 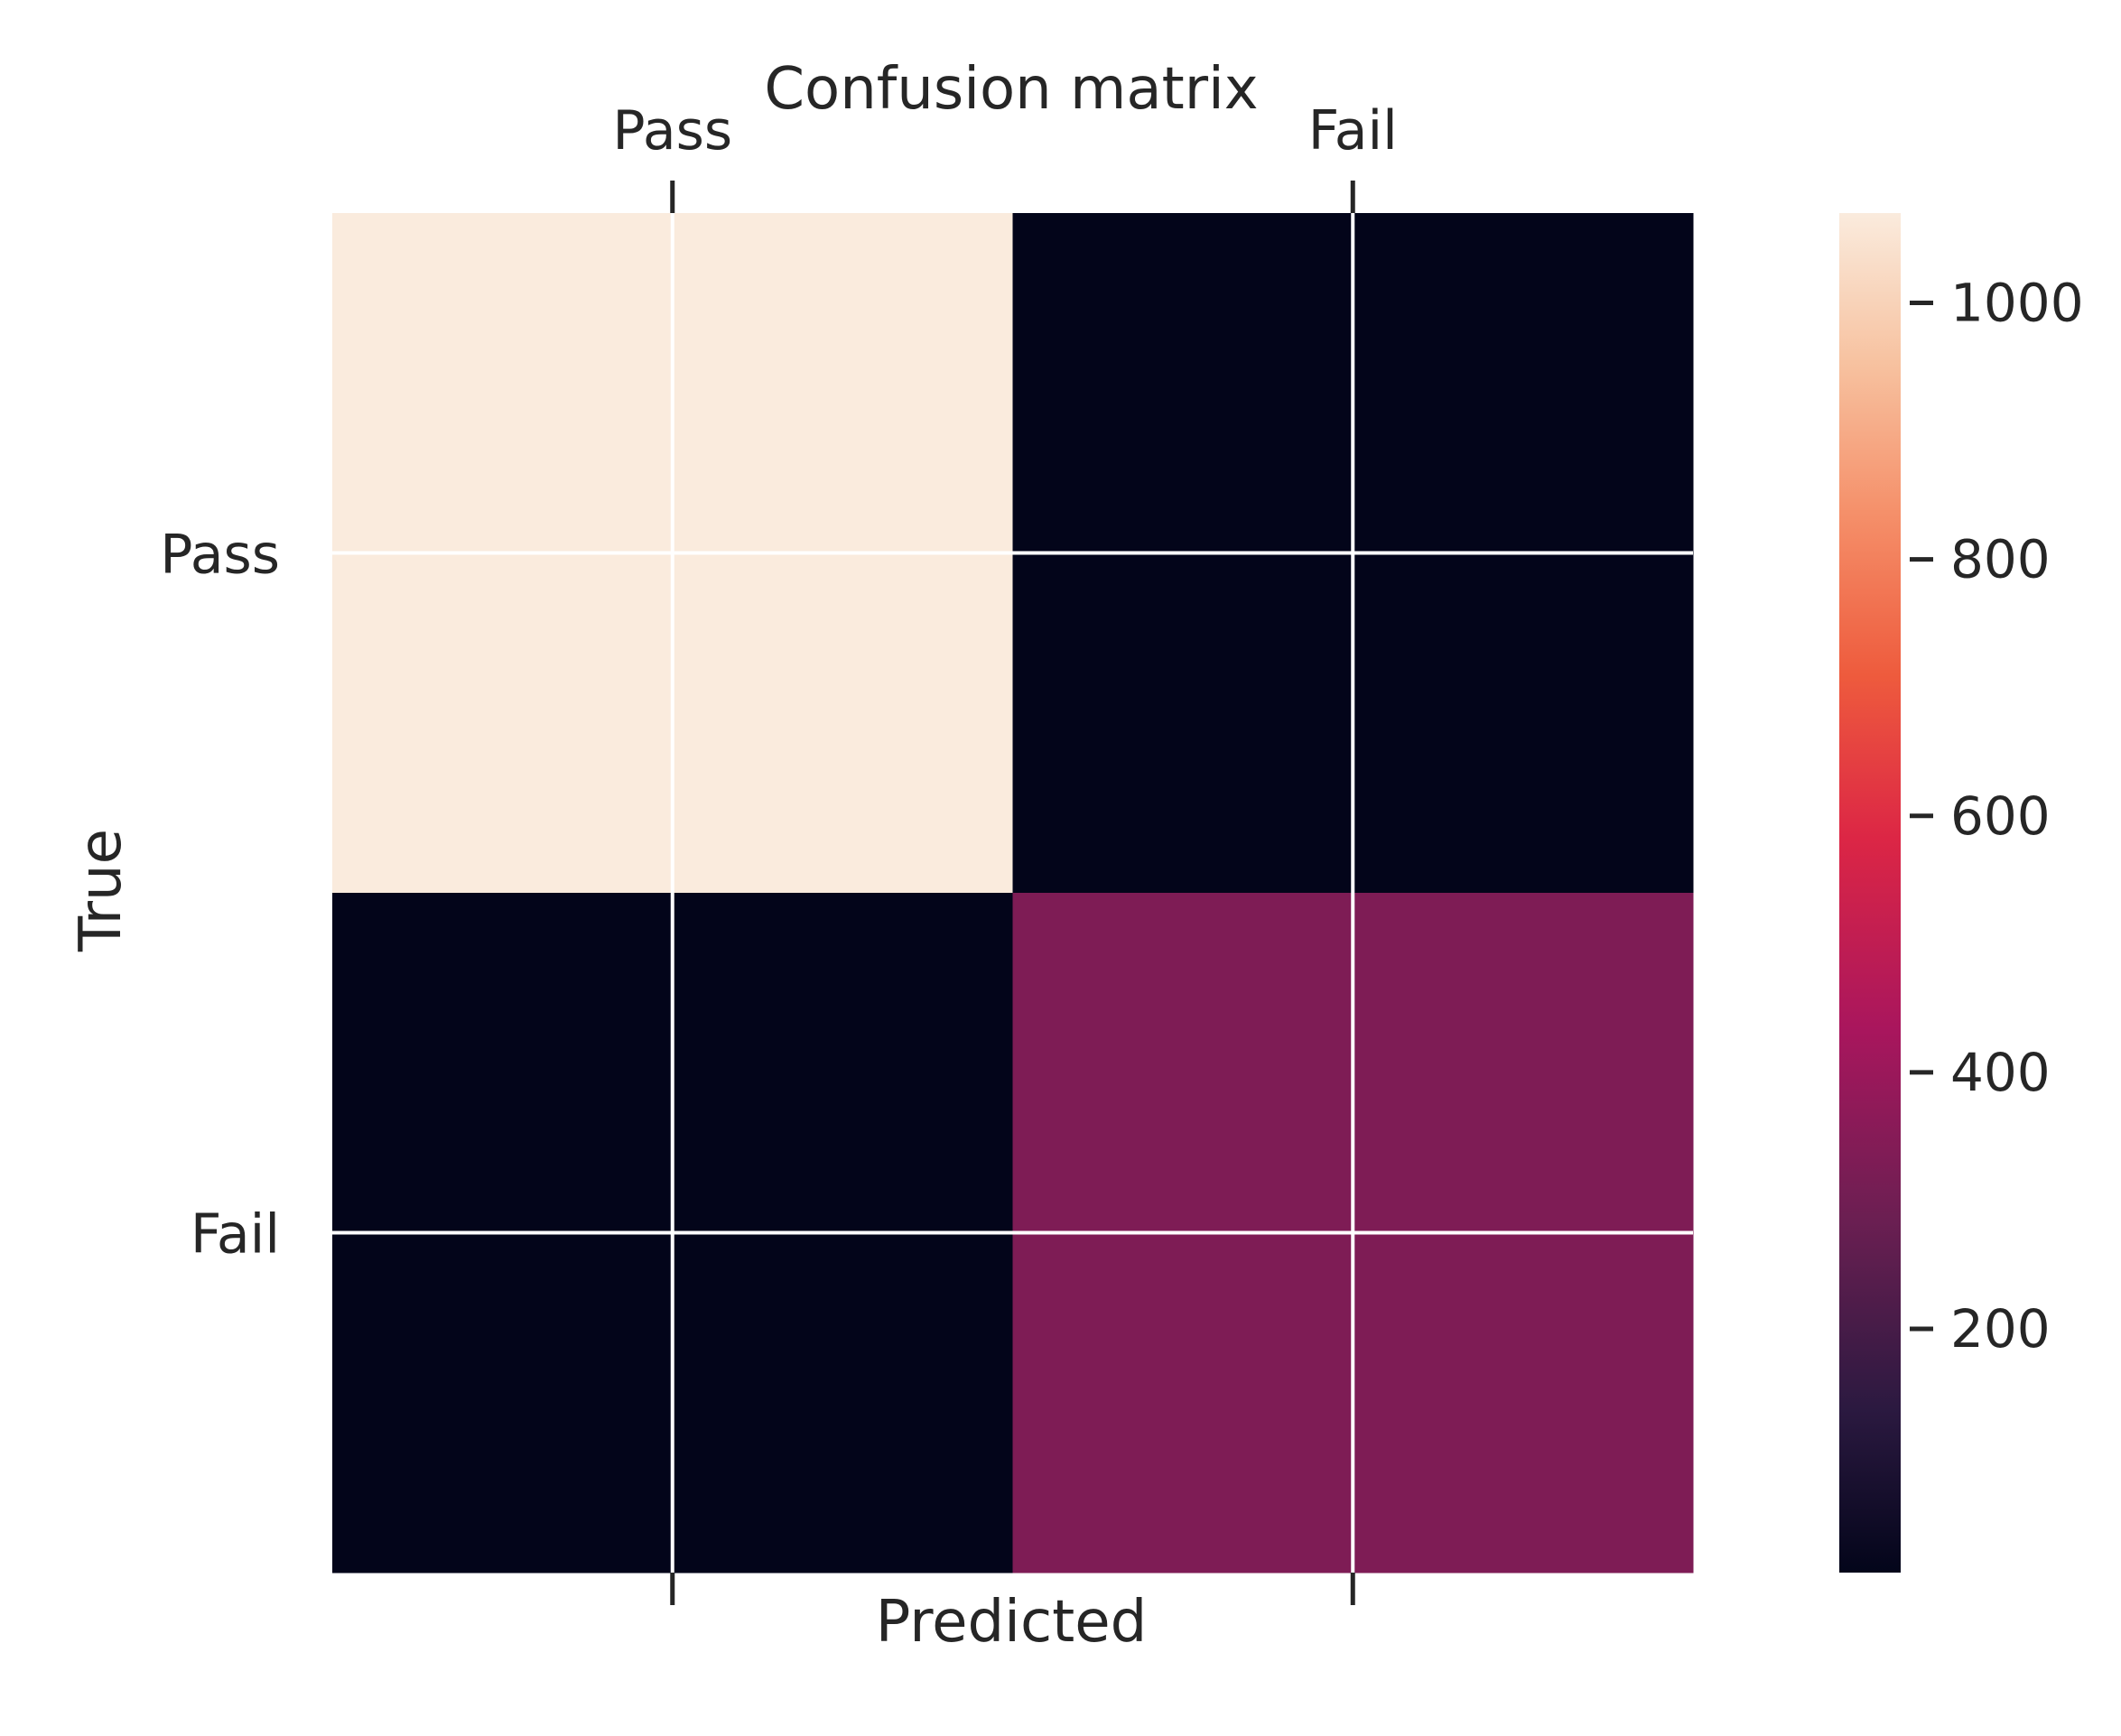 What do you see at coordinates (101, 891) in the screenshot?
I see `y-axis-label: True` at bounding box center [101, 891].